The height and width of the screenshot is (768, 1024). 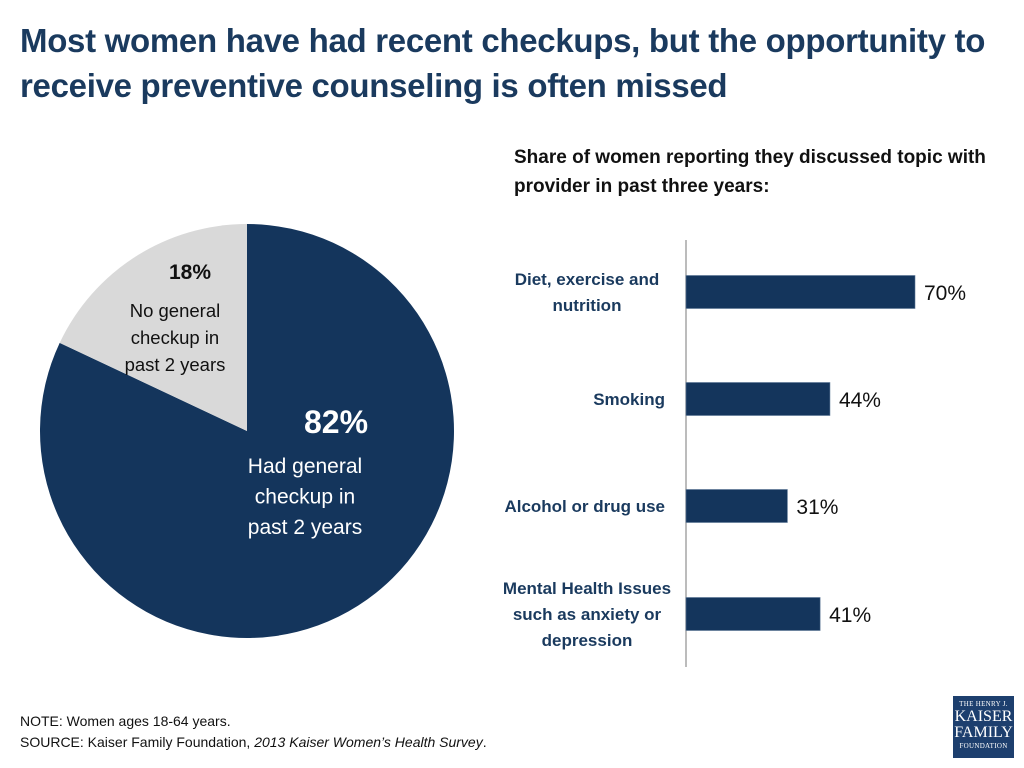 I want to click on logo-line-3: FAMILY, so click(x=983, y=732).